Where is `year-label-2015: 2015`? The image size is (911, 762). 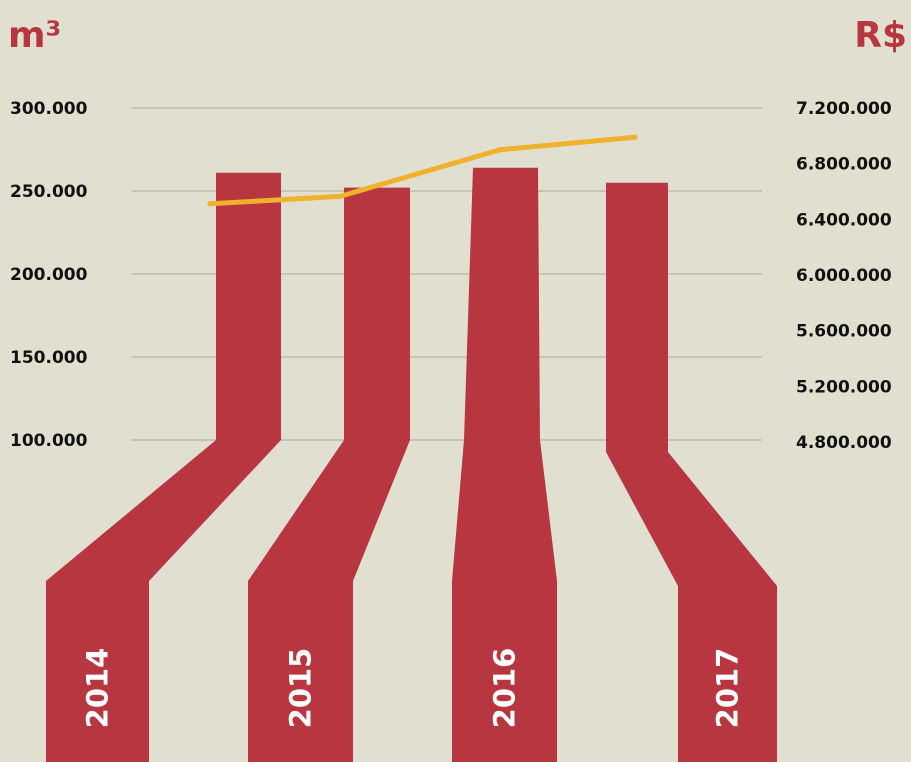
year-label-2015: 2015 is located at coordinates (301, 688).